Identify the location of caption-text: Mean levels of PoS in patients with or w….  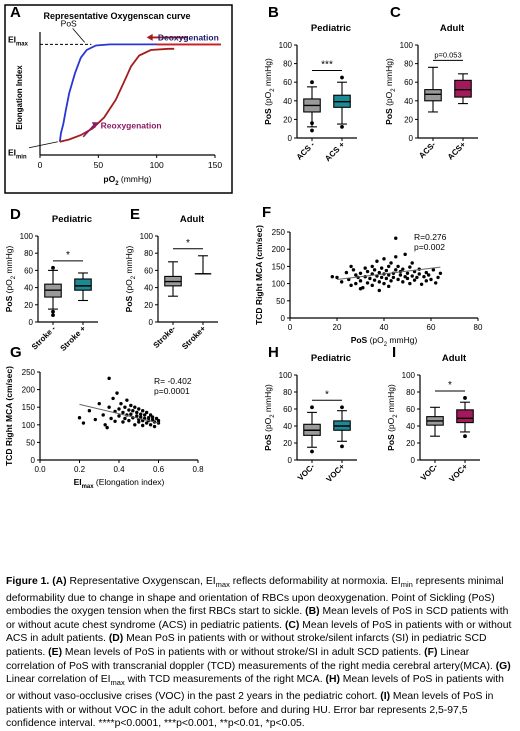
(259, 632).